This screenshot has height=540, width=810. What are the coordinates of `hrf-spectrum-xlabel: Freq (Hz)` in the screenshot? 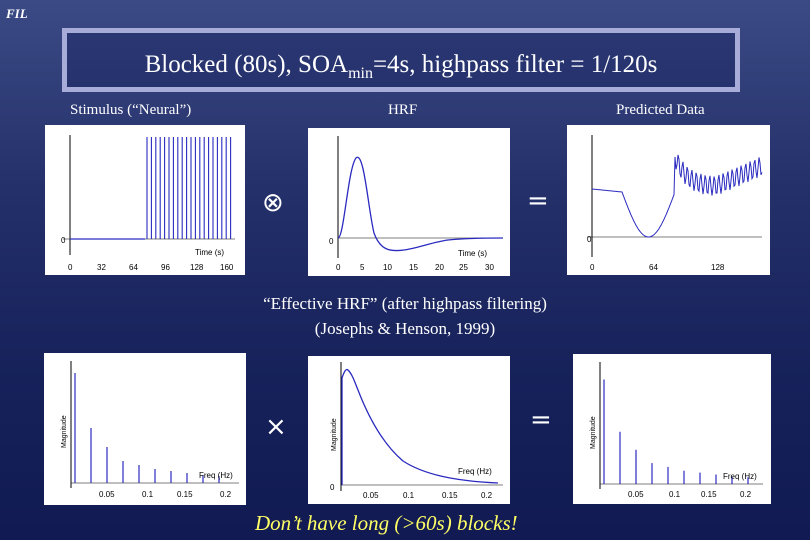 It's located at (475, 471).